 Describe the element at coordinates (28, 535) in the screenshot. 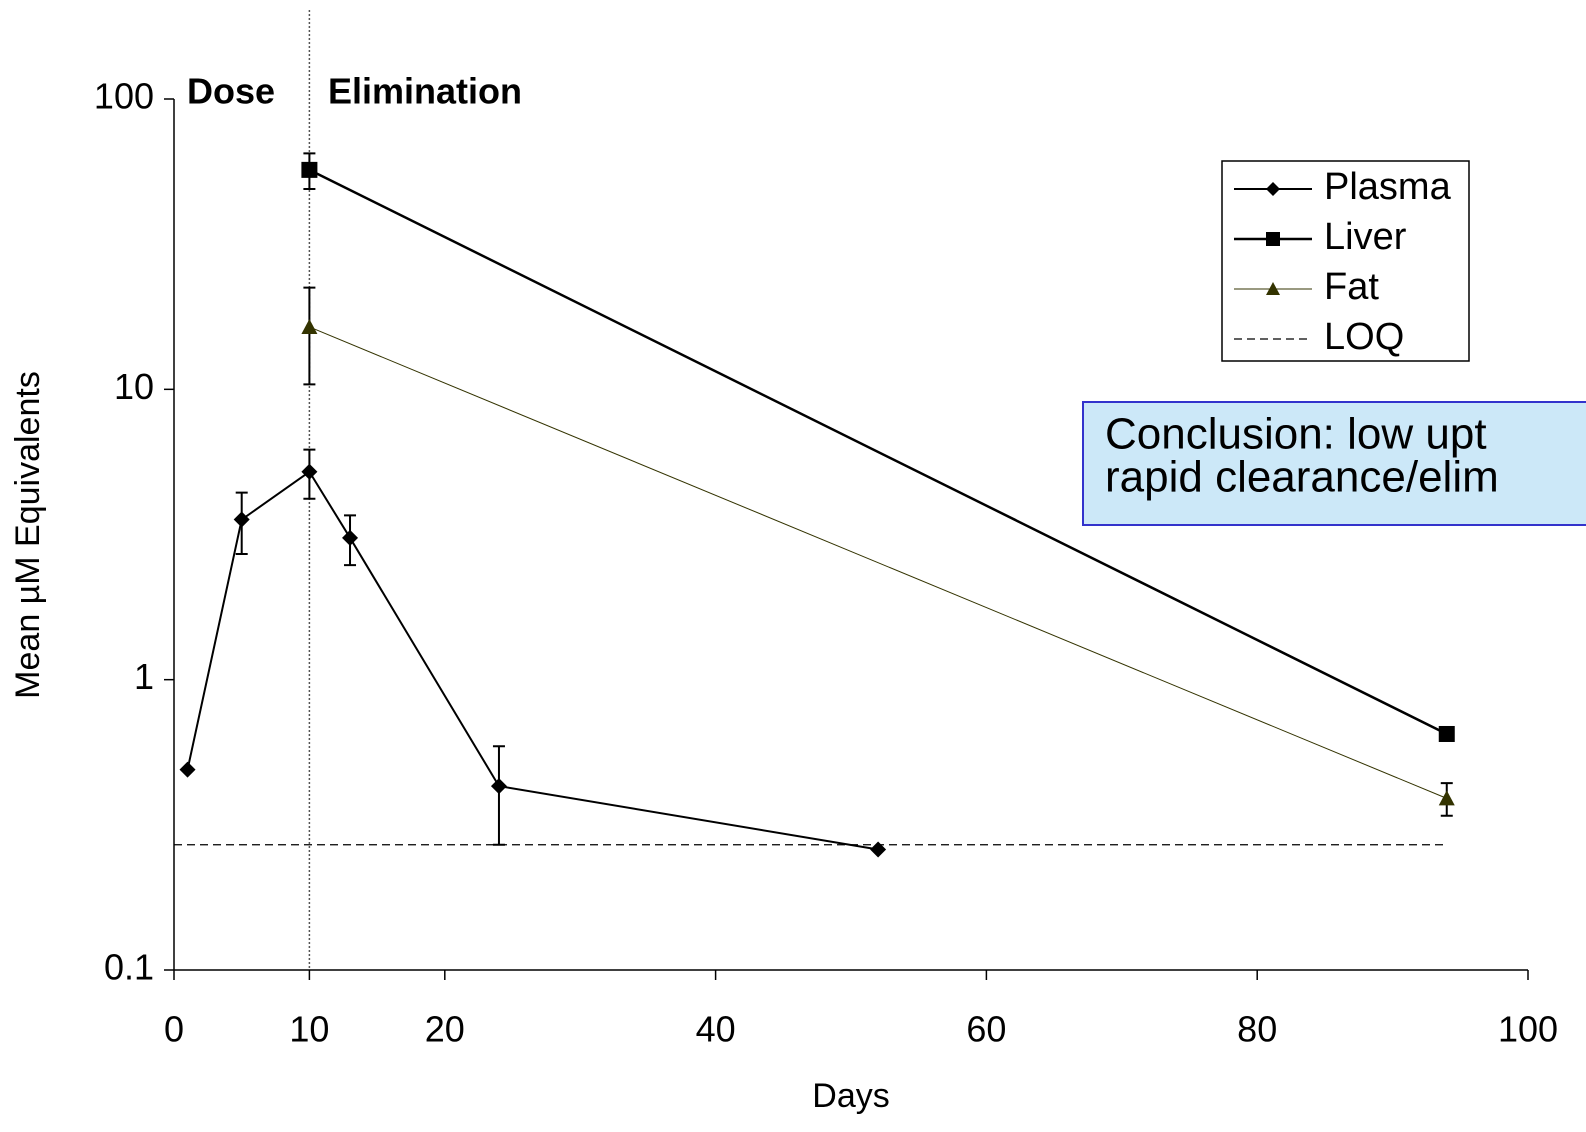

I see `y-axis-title: Mean µM Equivalents` at that location.